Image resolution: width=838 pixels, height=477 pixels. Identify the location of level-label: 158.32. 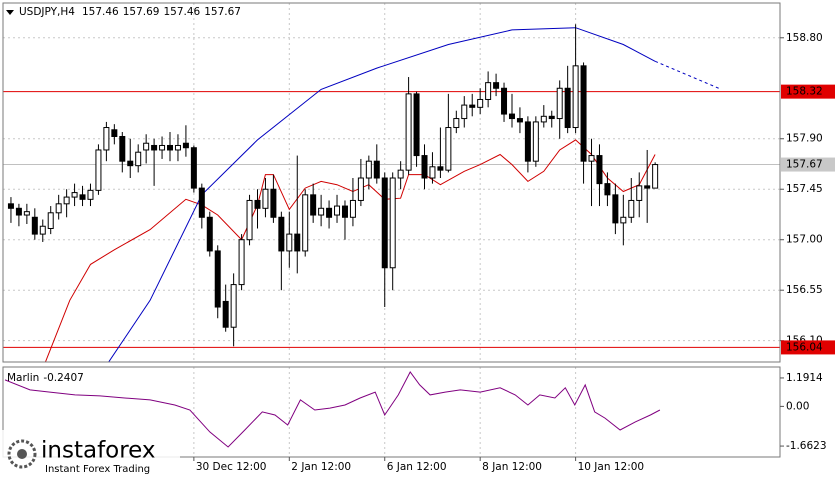
(804, 92).